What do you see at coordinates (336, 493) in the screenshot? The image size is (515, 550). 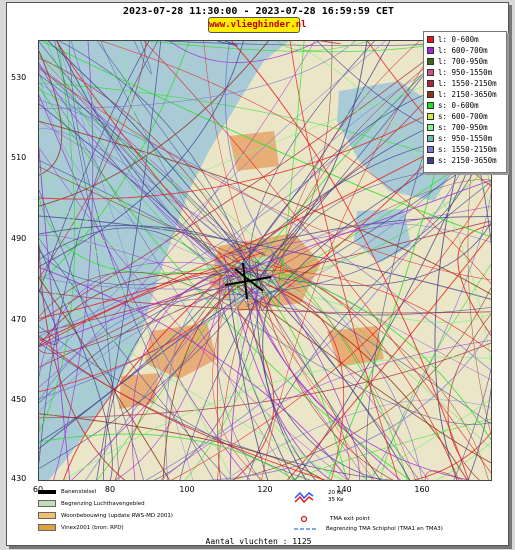 I see `noise-20-label: 20 Ke` at bounding box center [336, 493].